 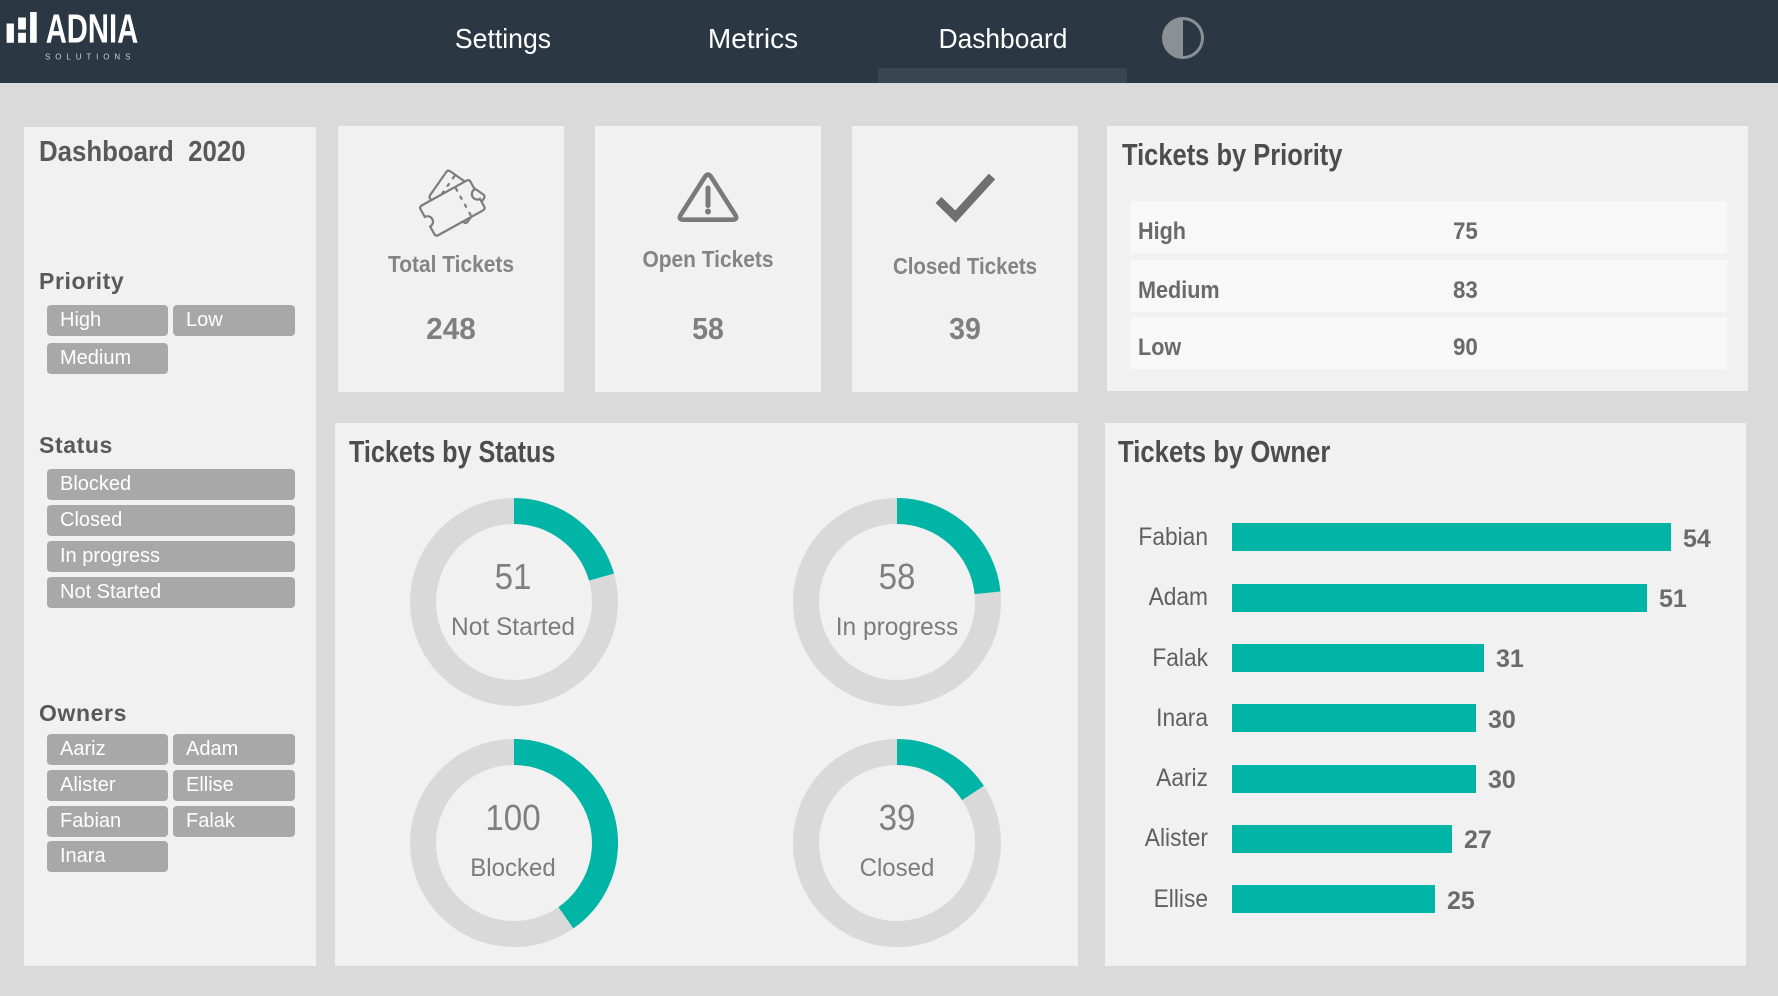 I want to click on svg-text: ADNIA, so click(x=92, y=28).